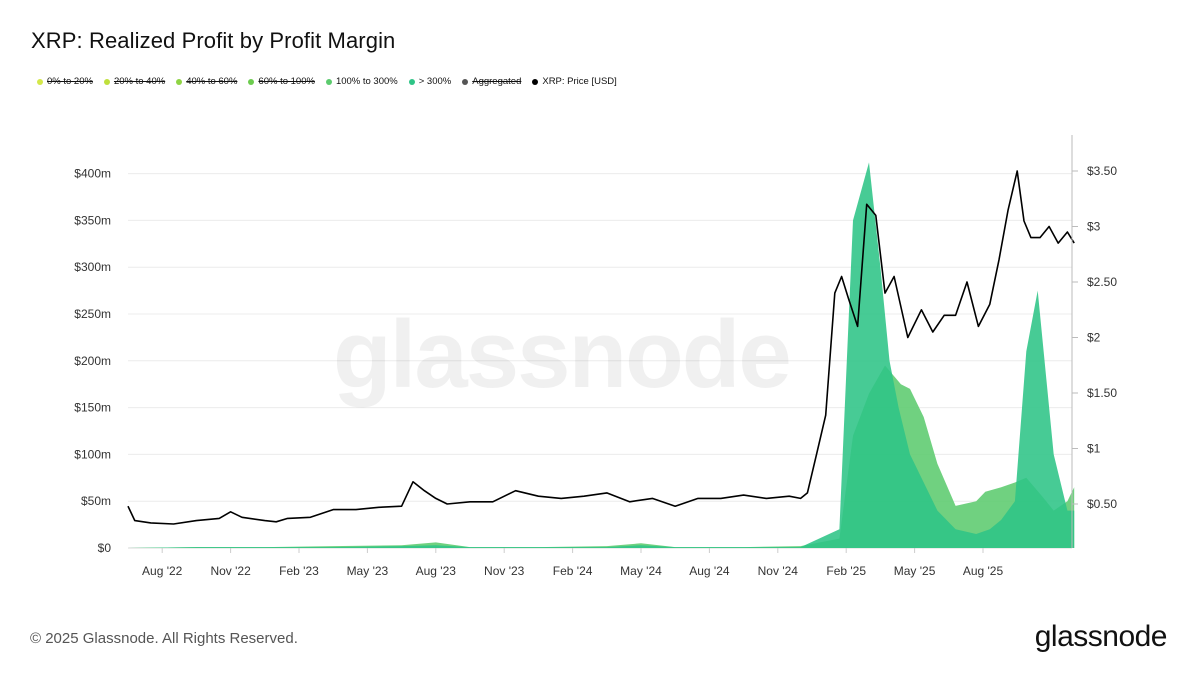 This screenshot has width=1200, height=675. Describe the element at coordinates (579, 81) in the screenshot. I see `legend-label: XRP: Price [USD]` at that location.